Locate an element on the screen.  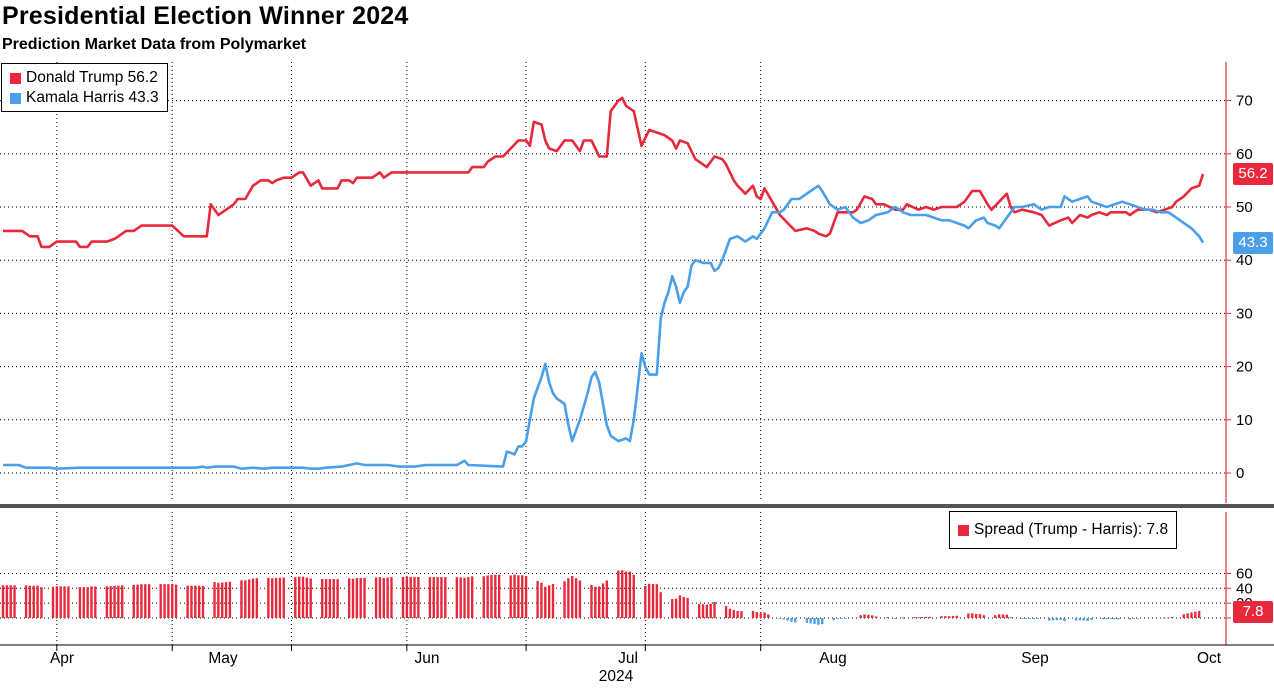
main-ytick-label: 40 is located at coordinates (1244, 260).